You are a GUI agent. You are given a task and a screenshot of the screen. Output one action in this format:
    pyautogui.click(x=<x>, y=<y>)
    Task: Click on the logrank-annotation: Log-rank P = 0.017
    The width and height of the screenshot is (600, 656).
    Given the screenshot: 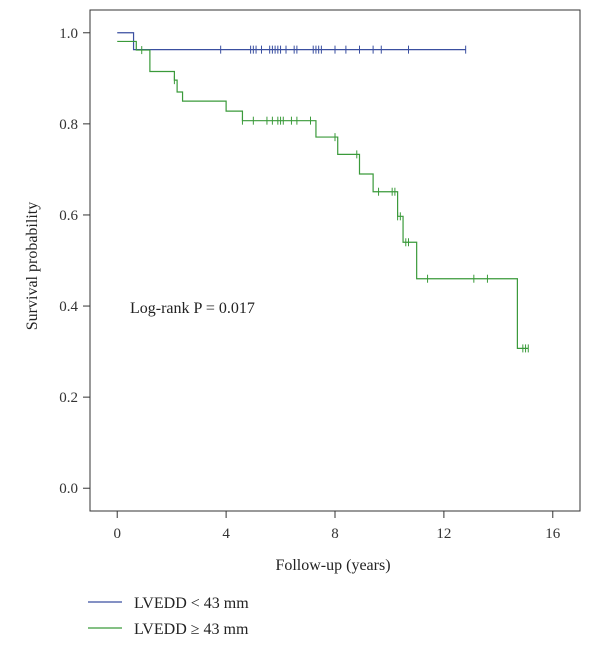 What is the action you would take?
    pyautogui.click(x=192, y=308)
    